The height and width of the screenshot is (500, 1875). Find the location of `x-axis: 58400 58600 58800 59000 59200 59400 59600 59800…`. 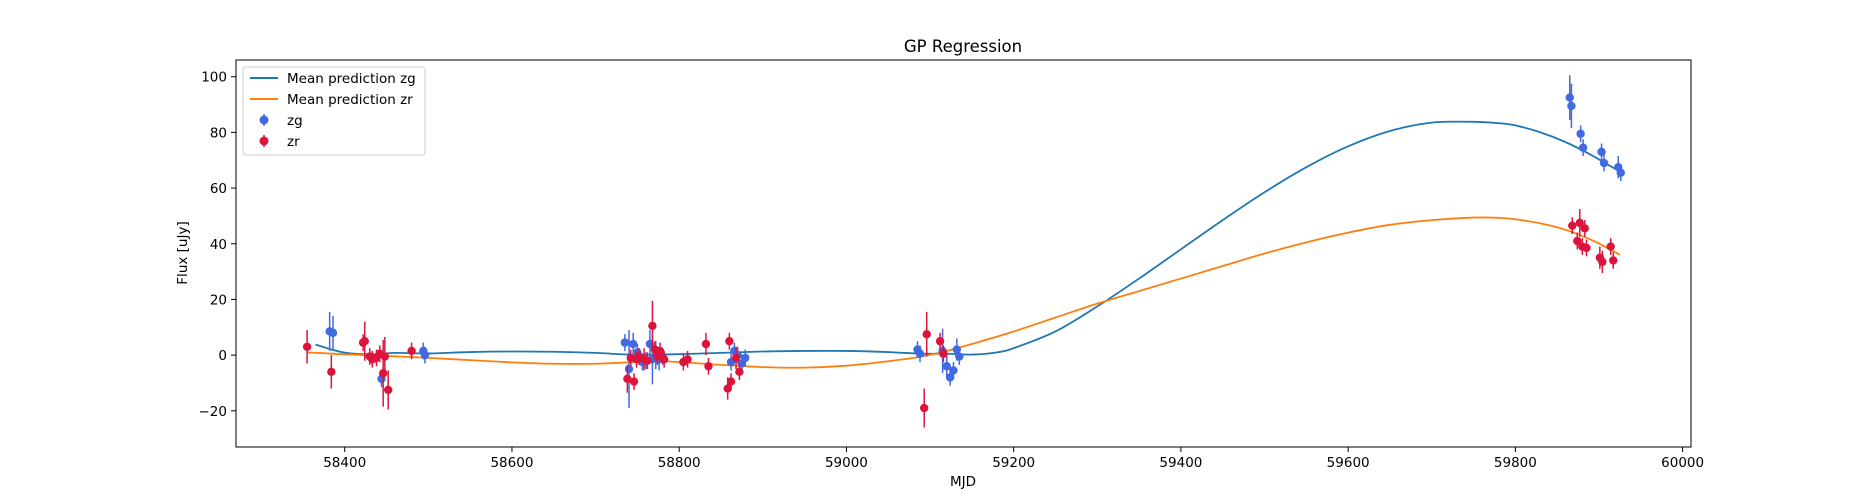

x-axis: 58400 58600 58800 59000 59200 59400 59600 59800… is located at coordinates (1013, 459).